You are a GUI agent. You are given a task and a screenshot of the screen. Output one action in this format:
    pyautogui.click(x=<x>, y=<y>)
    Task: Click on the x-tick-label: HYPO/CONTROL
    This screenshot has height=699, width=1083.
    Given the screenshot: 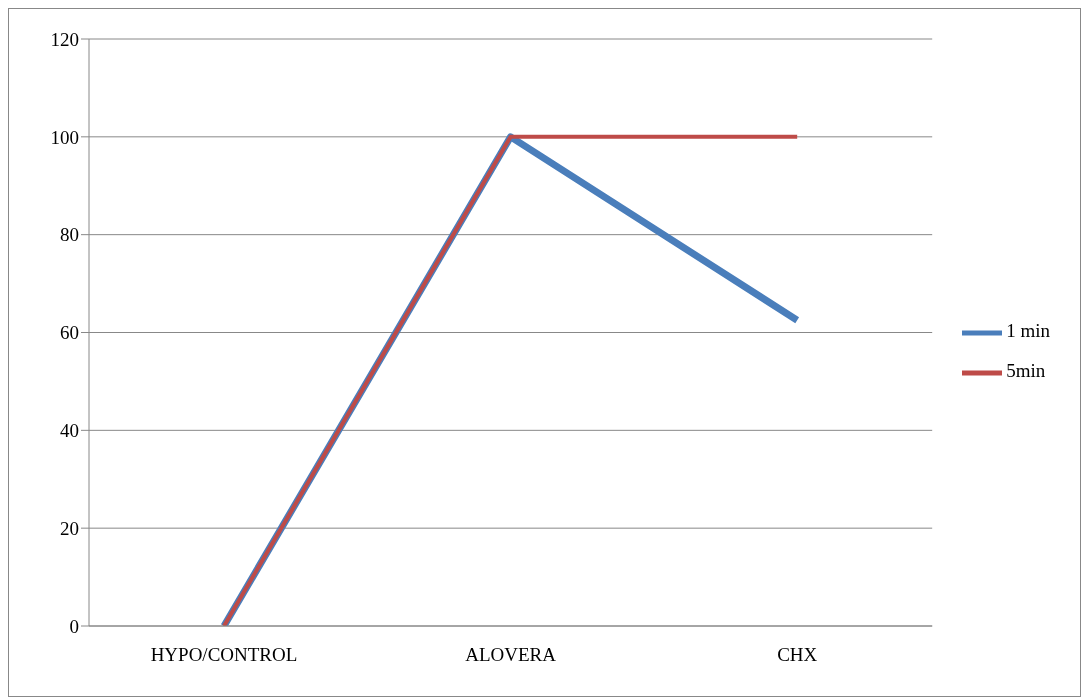 What is the action you would take?
    pyautogui.click(x=224, y=655)
    